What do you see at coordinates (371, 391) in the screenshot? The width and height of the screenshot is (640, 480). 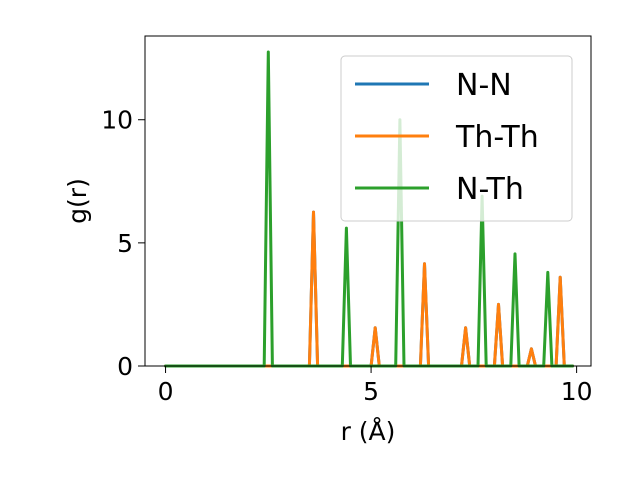 I see `x-tick-label: 5` at bounding box center [371, 391].